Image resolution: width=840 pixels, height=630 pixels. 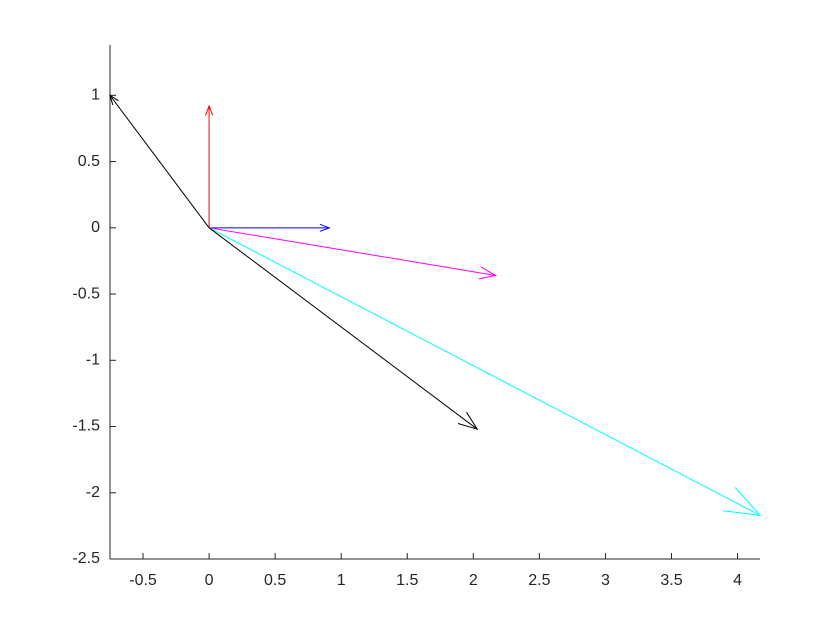 I want to click on x-tick-label: 0.5, so click(x=275, y=580).